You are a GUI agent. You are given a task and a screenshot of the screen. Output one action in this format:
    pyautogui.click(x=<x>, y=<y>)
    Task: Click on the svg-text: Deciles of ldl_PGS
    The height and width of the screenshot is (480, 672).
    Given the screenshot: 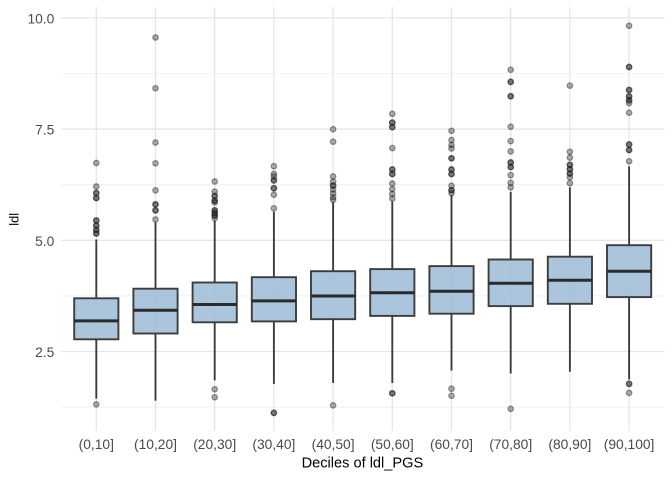 What is the action you would take?
    pyautogui.click(x=363, y=464)
    